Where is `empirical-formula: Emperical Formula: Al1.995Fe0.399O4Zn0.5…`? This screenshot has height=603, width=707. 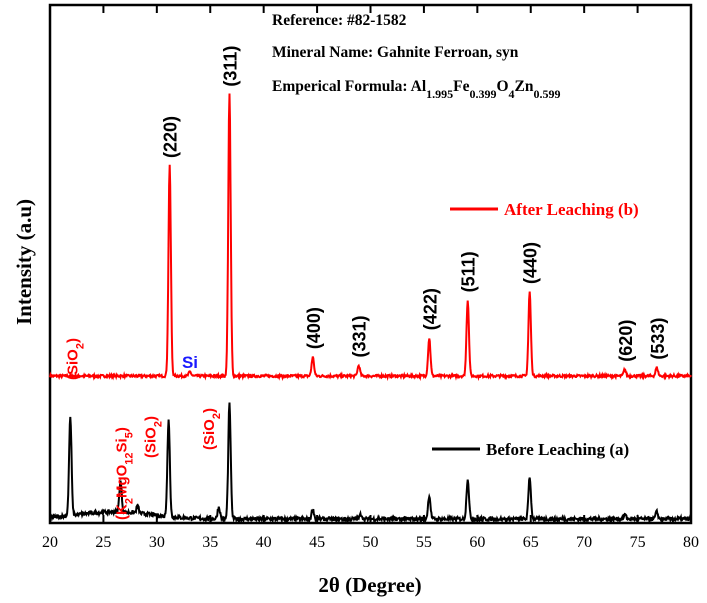 empirical-formula: Emperical Formula: Al1.995Fe0.399O4Zn0.5… is located at coordinates (416, 89).